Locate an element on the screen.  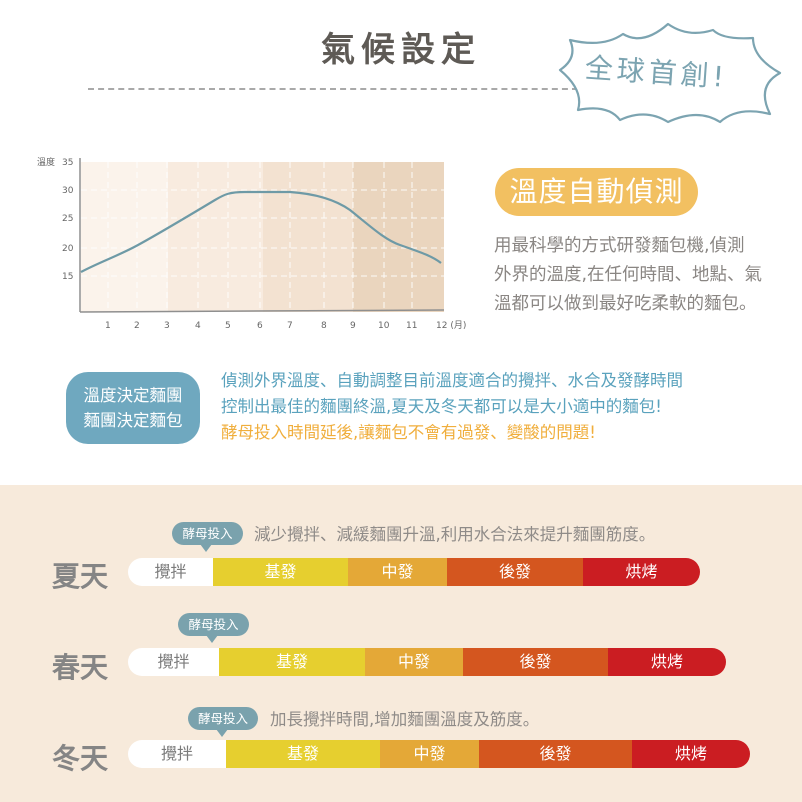
description-line: 外界的溫度,在任何時間、地點、氣 is located at coordinates (628, 275).